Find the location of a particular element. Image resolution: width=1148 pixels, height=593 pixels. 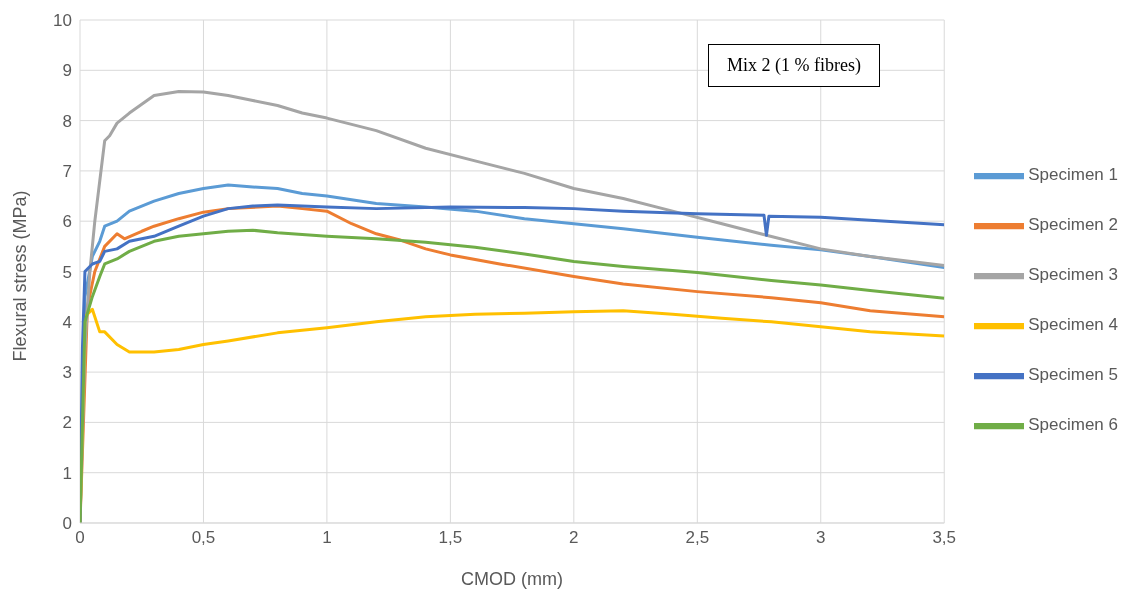

legend-label: Specimen 5 is located at coordinates (1073, 374).